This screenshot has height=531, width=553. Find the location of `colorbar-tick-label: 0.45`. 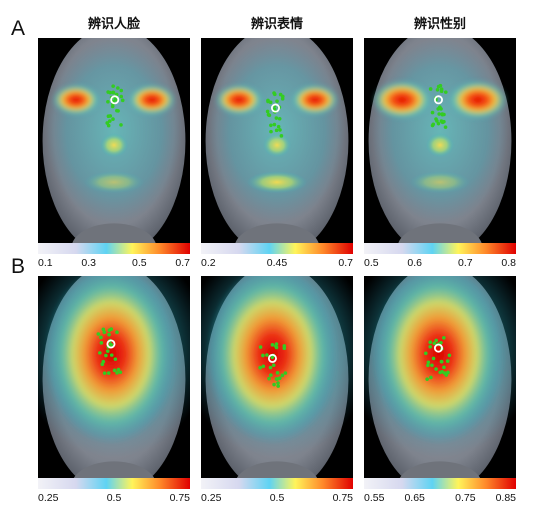

colorbar-tick-label: 0.45 is located at coordinates (277, 263).